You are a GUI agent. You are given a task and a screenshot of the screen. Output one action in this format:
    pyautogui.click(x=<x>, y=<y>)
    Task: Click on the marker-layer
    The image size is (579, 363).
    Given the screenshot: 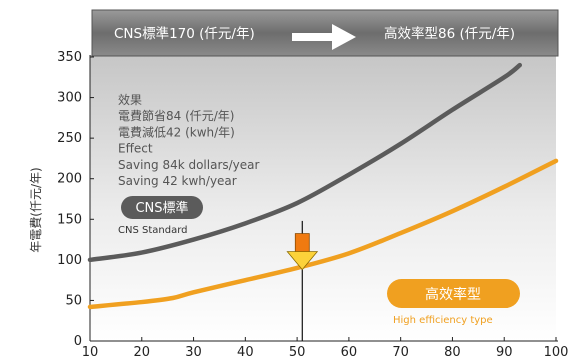 What is the action you would take?
    pyautogui.click(x=302, y=280)
    